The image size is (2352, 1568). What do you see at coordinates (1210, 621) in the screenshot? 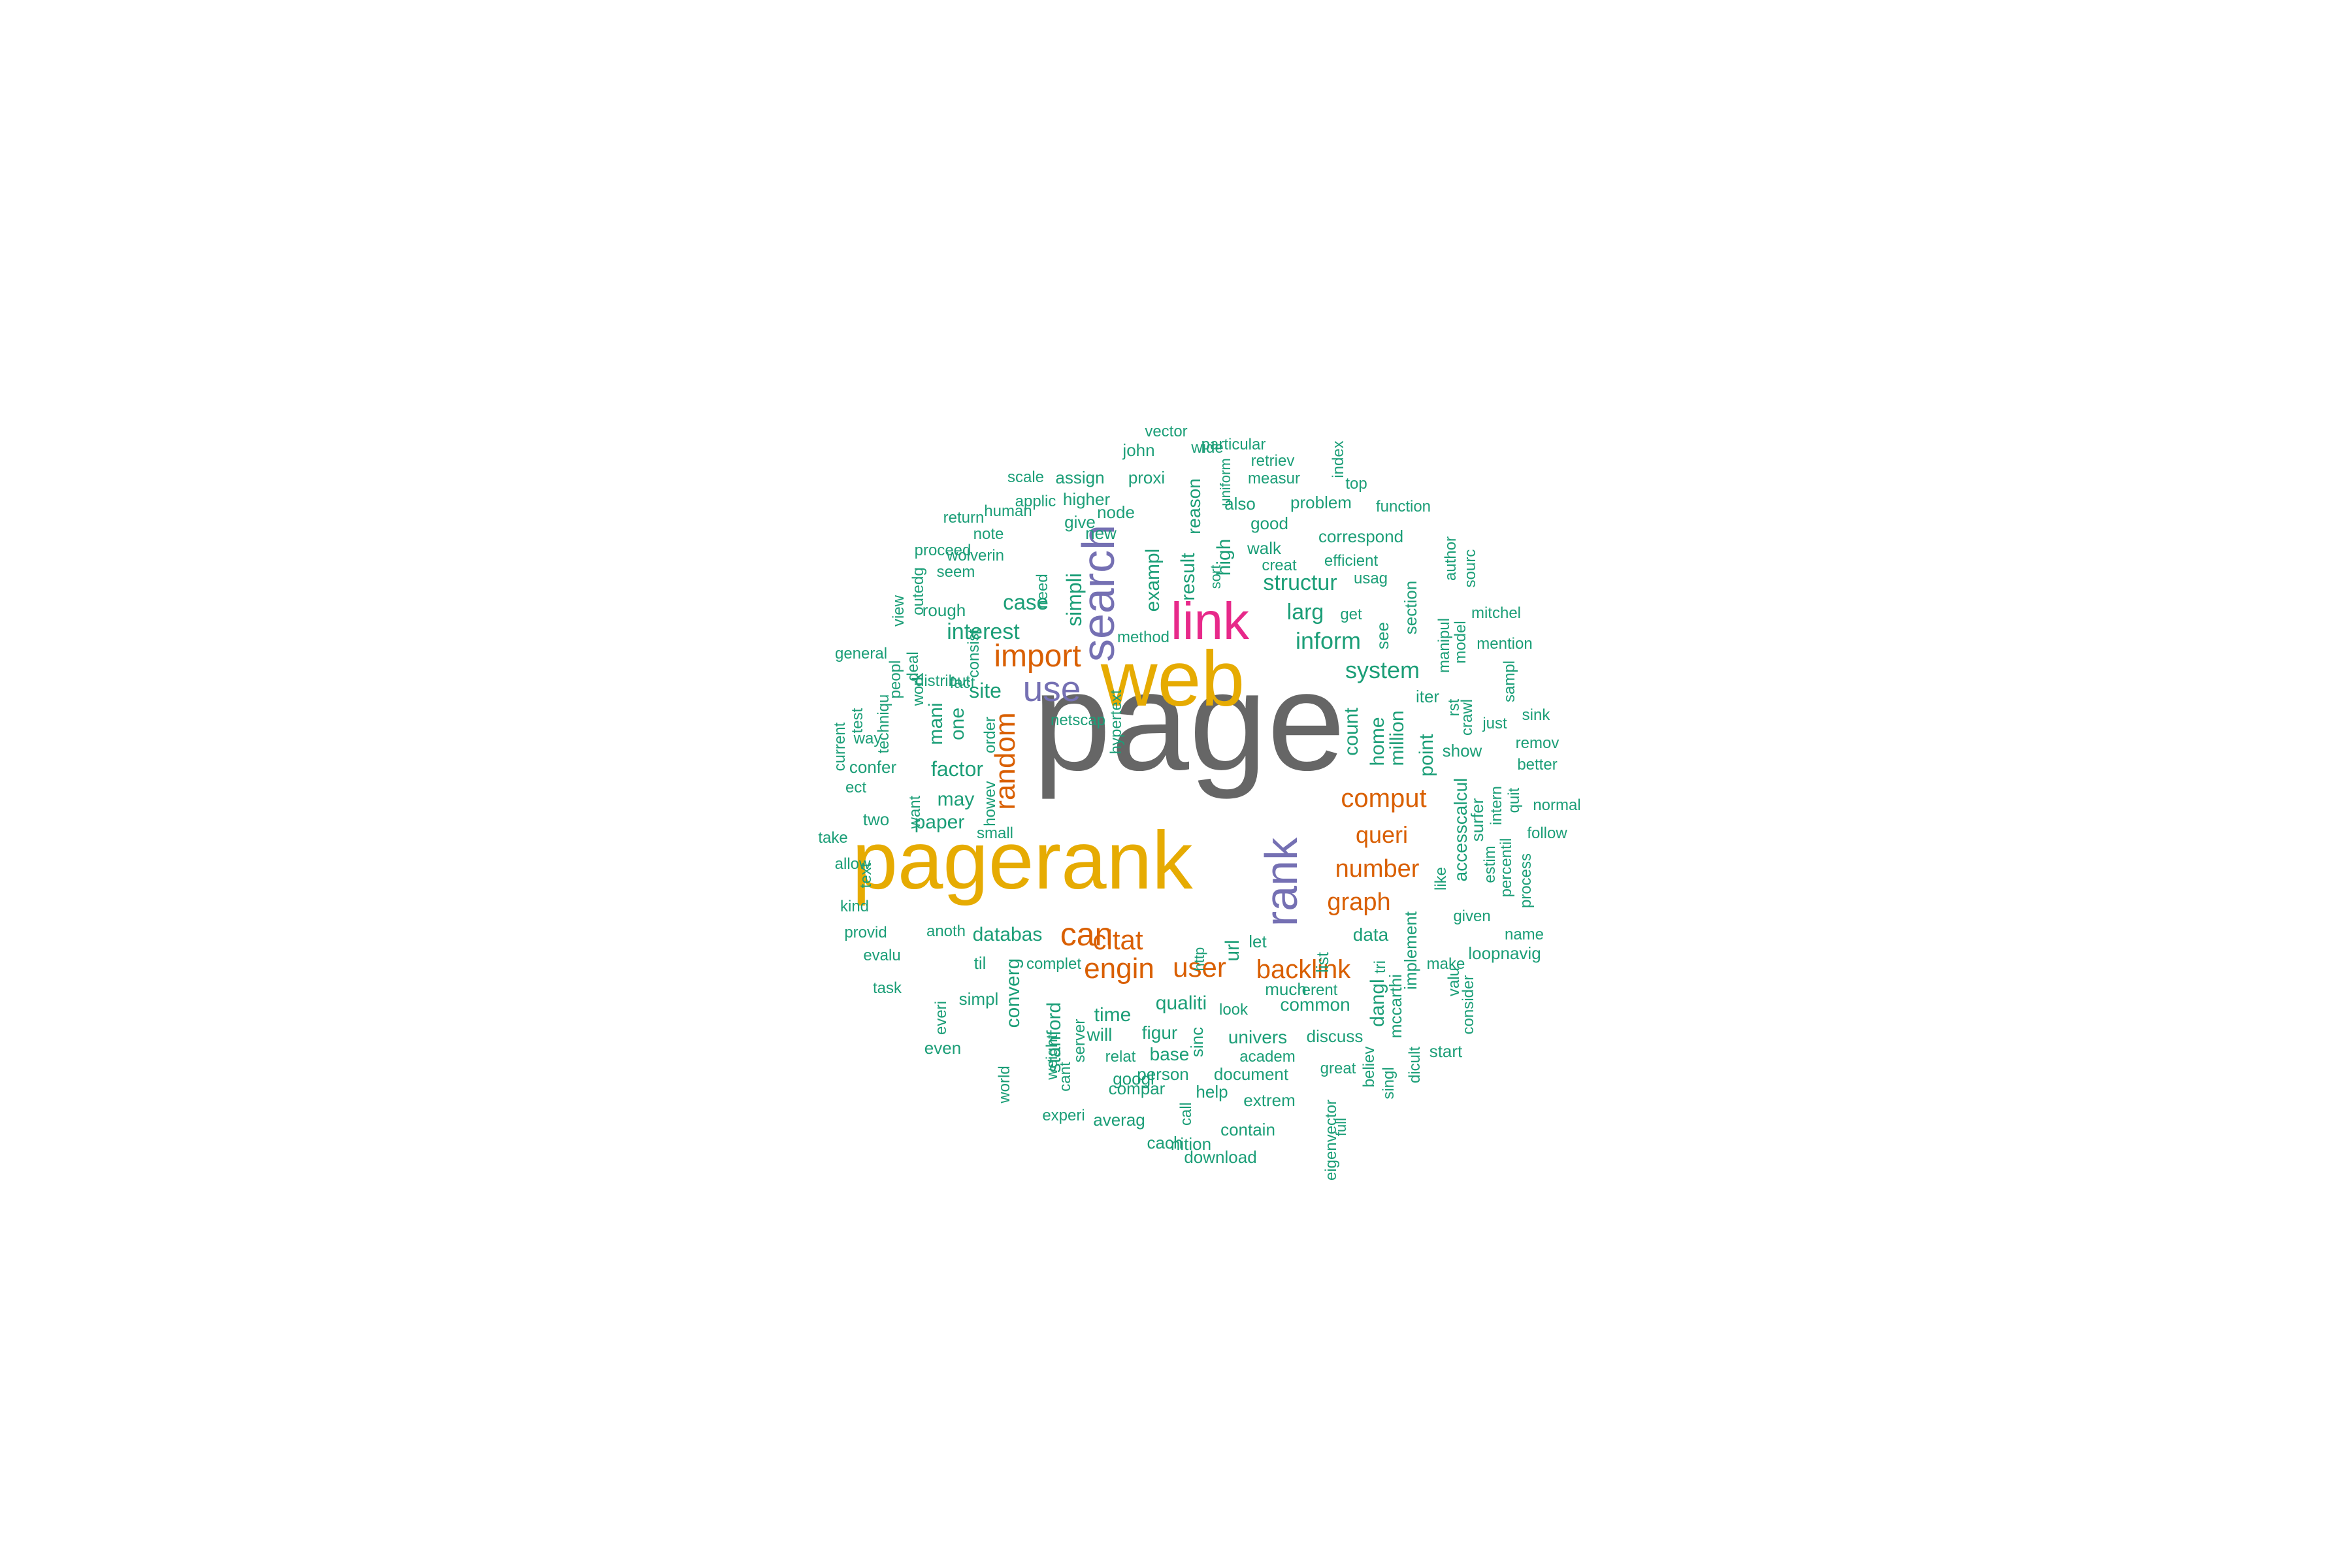
I see `word-link: link` at bounding box center [1210, 621].